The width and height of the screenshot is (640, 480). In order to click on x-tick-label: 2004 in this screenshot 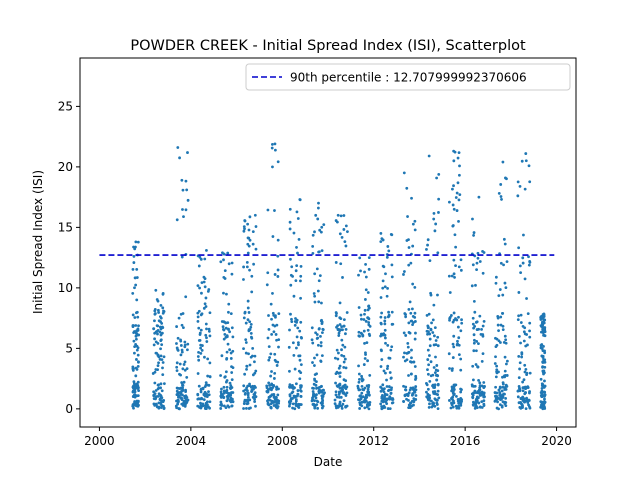, I will do `click(191, 441)`.